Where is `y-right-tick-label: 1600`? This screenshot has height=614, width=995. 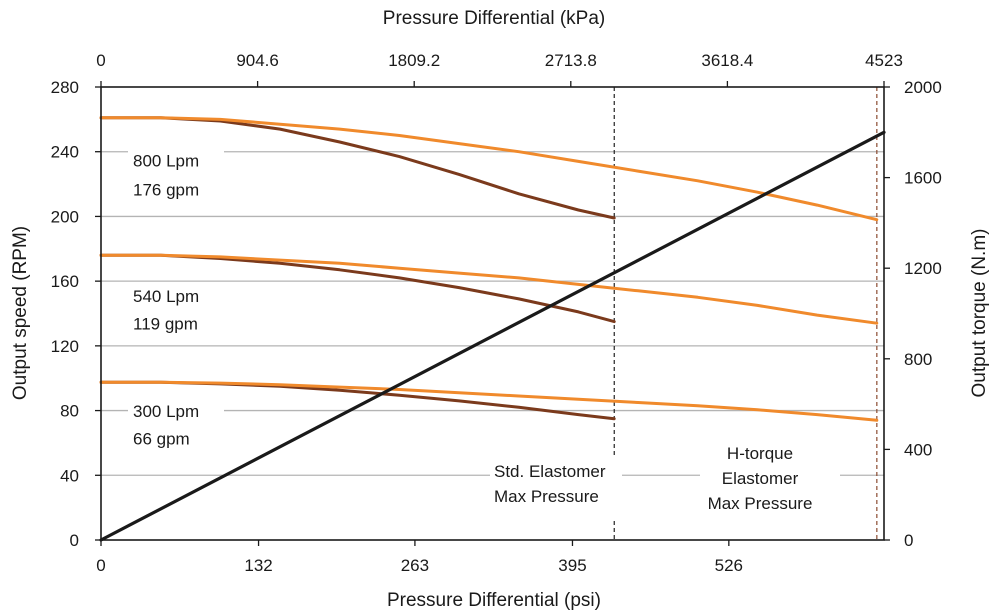 y-right-tick-label: 1600 is located at coordinates (923, 178).